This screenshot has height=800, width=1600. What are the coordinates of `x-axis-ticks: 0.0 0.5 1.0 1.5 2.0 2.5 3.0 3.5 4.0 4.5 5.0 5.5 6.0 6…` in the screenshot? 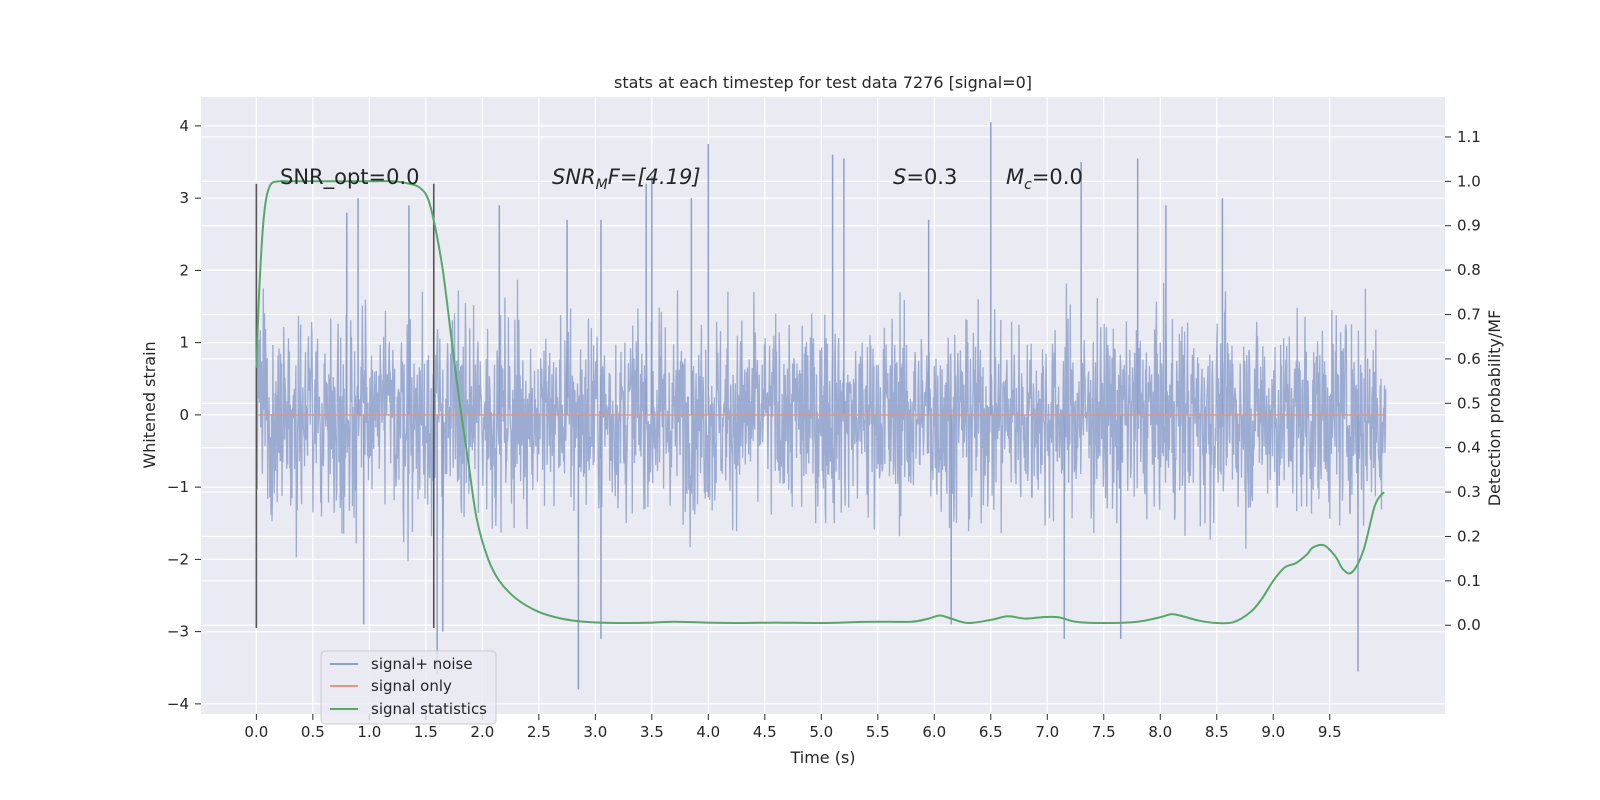 It's located at (793, 727).